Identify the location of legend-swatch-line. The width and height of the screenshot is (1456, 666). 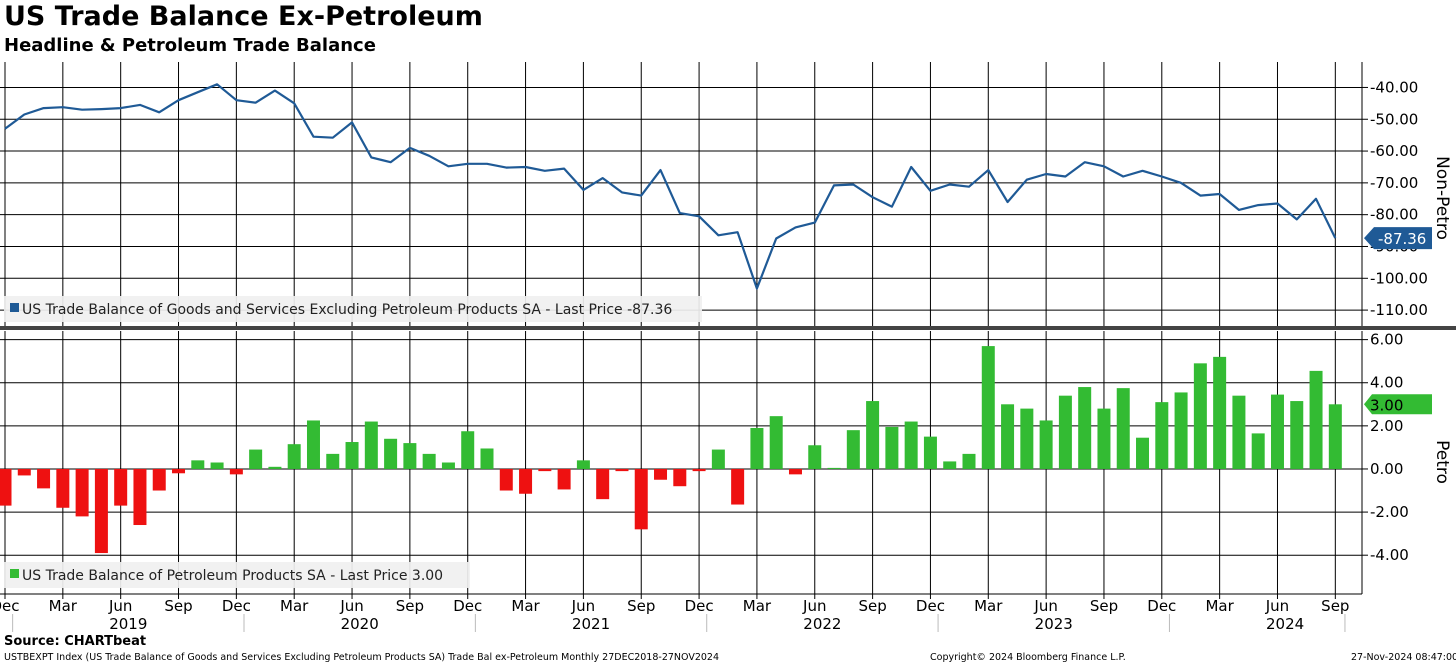
(14, 307).